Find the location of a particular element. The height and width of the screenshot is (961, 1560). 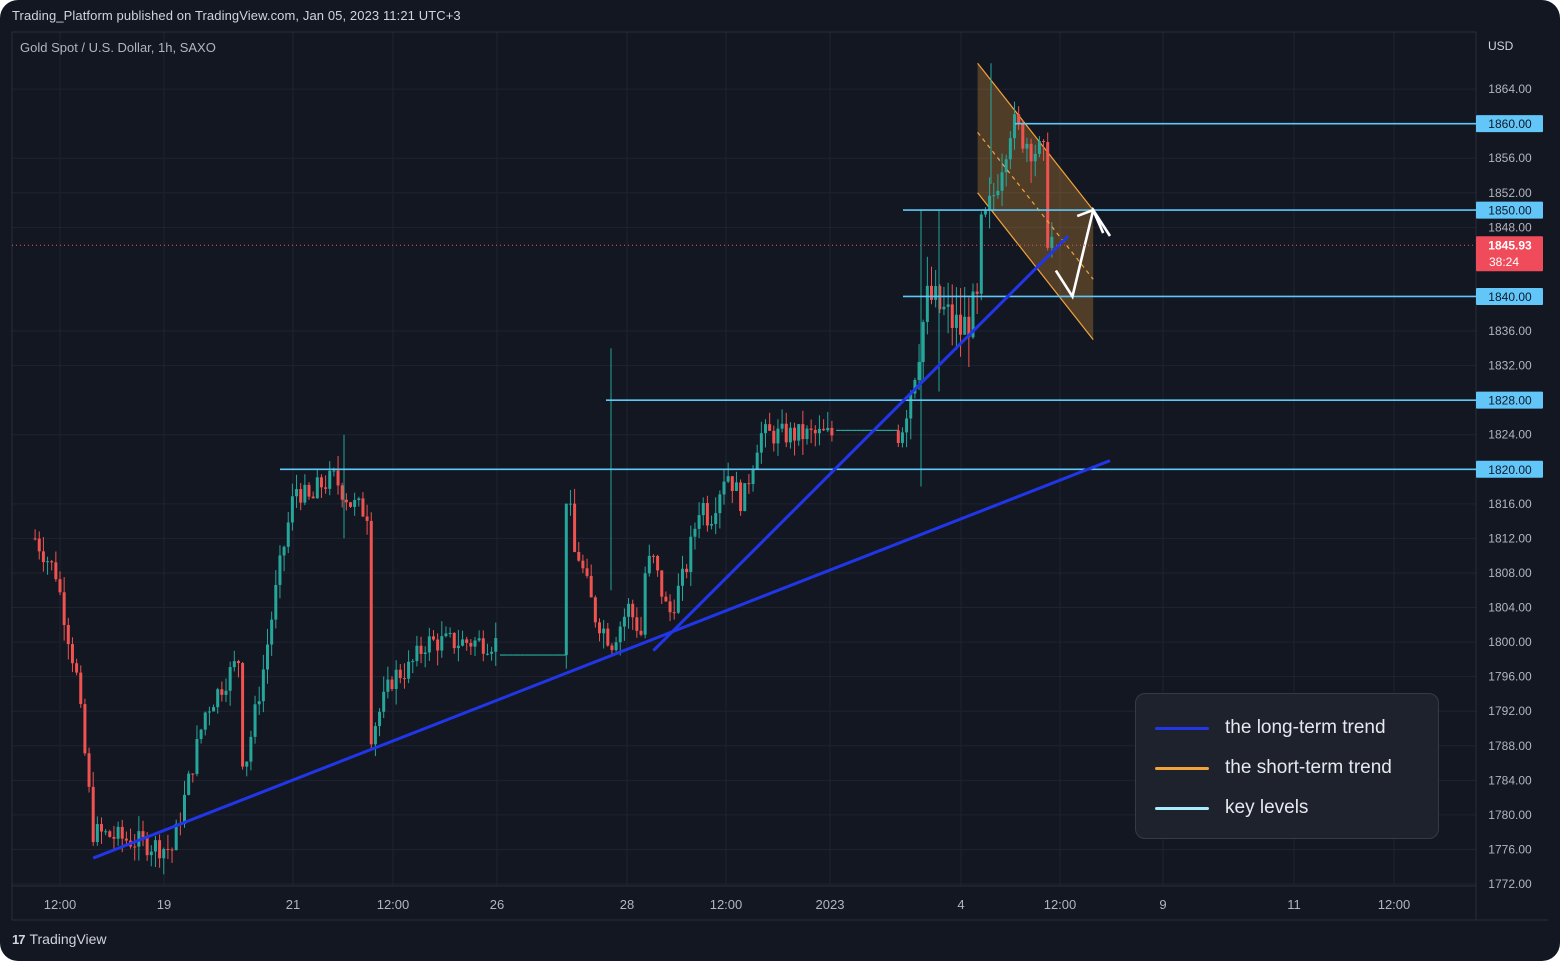

price-tick-label: 1832.00 is located at coordinates (1510, 366).